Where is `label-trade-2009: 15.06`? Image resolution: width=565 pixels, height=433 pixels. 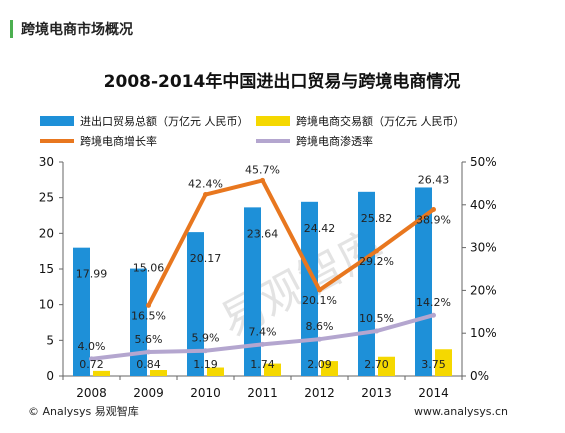
label-trade-2009: 15.06 is located at coordinates (149, 268).